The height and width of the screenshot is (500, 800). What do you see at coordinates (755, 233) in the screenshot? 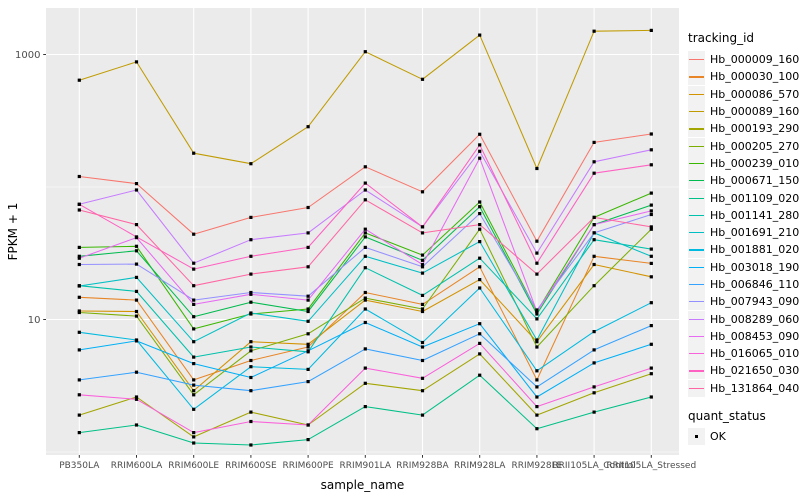
I see `legend-item-label: Hb_001691_210` at bounding box center [755, 233].